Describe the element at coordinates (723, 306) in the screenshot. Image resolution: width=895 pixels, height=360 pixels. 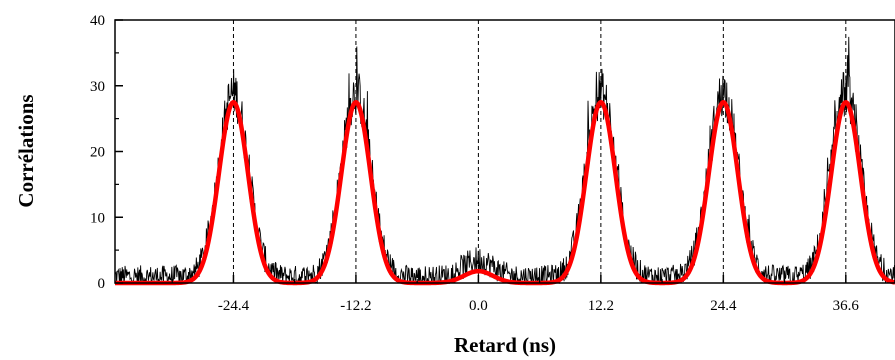
I see `x-tick-label: 24.4` at that location.